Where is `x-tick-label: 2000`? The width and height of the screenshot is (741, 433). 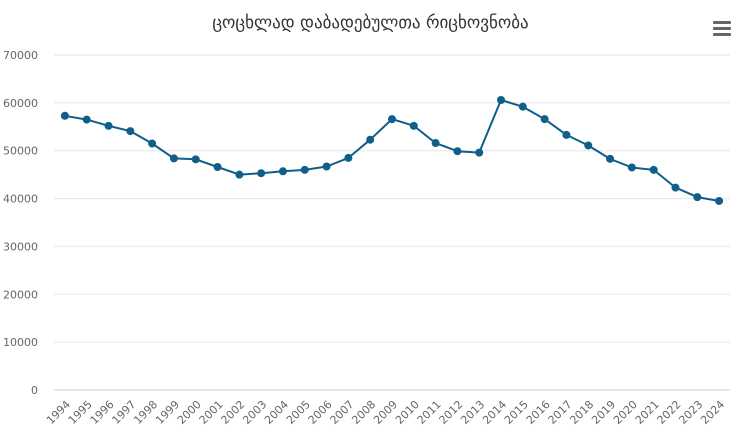
x-tick-label: 2000 is located at coordinates (189, 412).